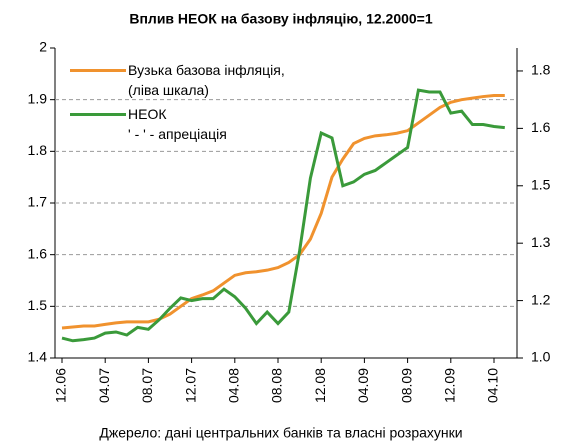 This screenshot has height=446, width=563. What do you see at coordinates (363, 385) in the screenshot?
I see `x-tick-label: 04.09` at bounding box center [363, 385].